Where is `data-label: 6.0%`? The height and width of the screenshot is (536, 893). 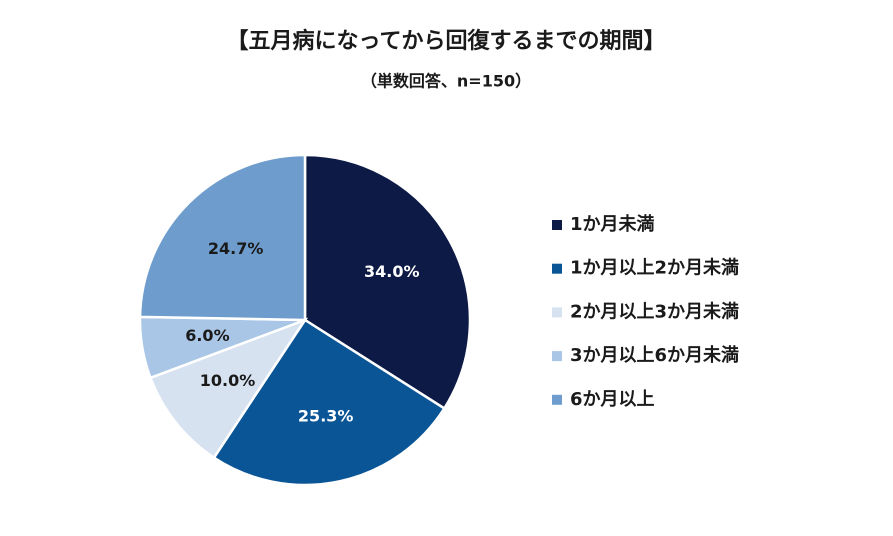 data-label: 6.0% is located at coordinates (207, 335).